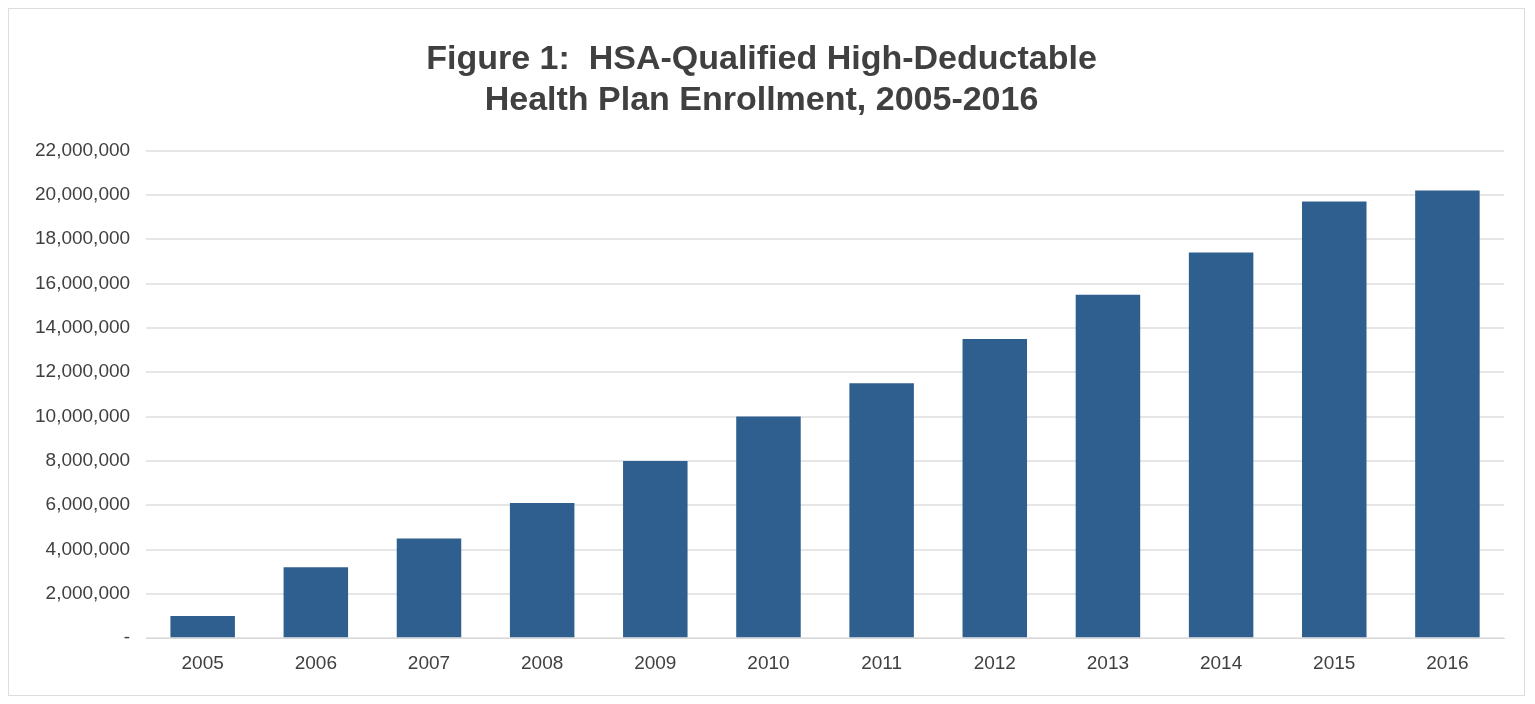 This screenshot has width=1535, height=704. What do you see at coordinates (542, 662) in the screenshot?
I see `x-tick-label: 2008` at bounding box center [542, 662].